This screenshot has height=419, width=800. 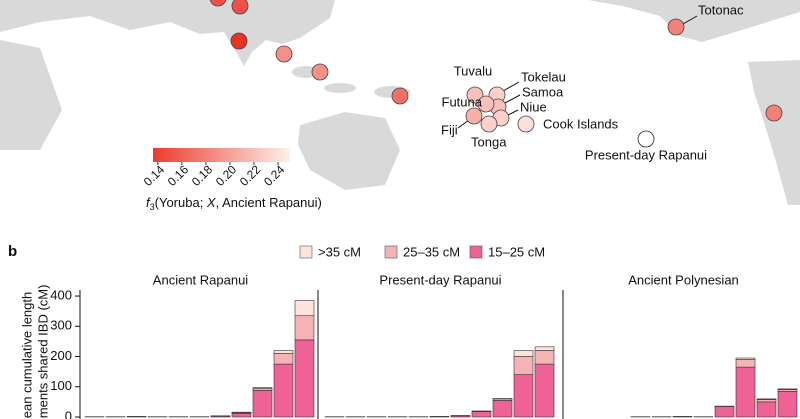 What do you see at coordinates (148, 202) in the screenshot?
I see `colorbar-label-part: f` at bounding box center [148, 202].